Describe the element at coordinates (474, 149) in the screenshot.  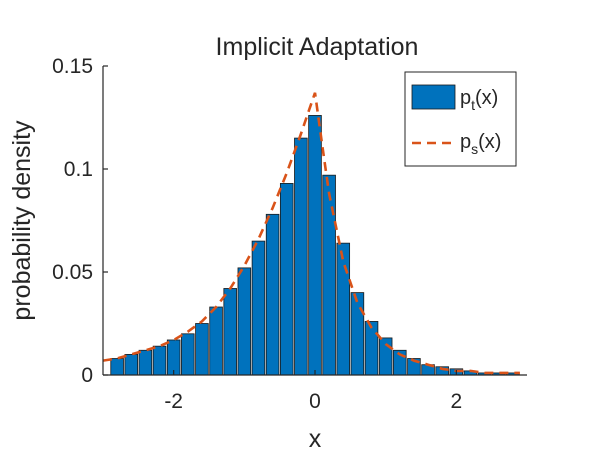
I see `legend-ps-sub: s` at that location.